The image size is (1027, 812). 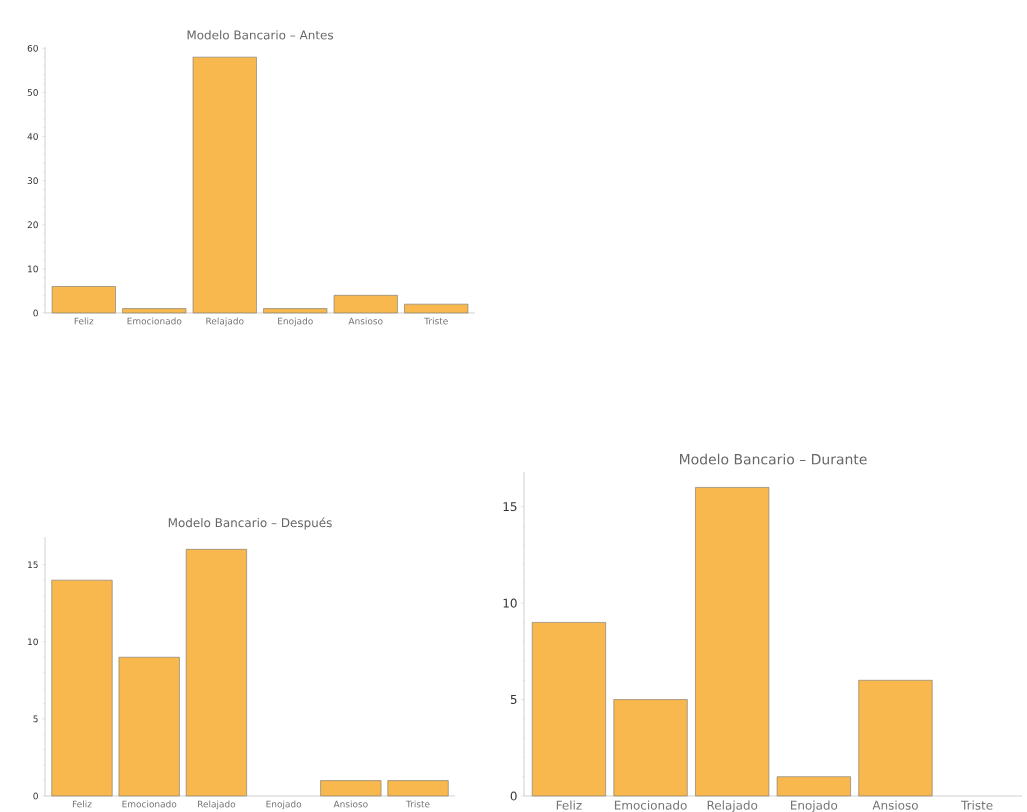 I want to click on chart-title: Modelo Bancario – Durante, so click(x=773, y=459).